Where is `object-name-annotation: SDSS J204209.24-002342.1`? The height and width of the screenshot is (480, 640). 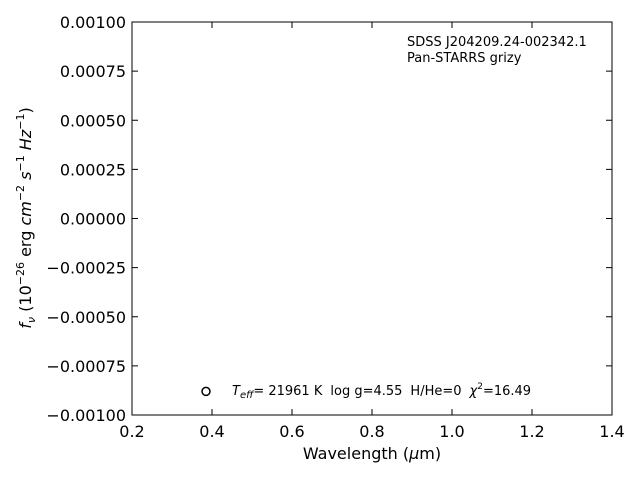 object-name-annotation: SDSS J204209.24-002342.1 is located at coordinates (497, 42).